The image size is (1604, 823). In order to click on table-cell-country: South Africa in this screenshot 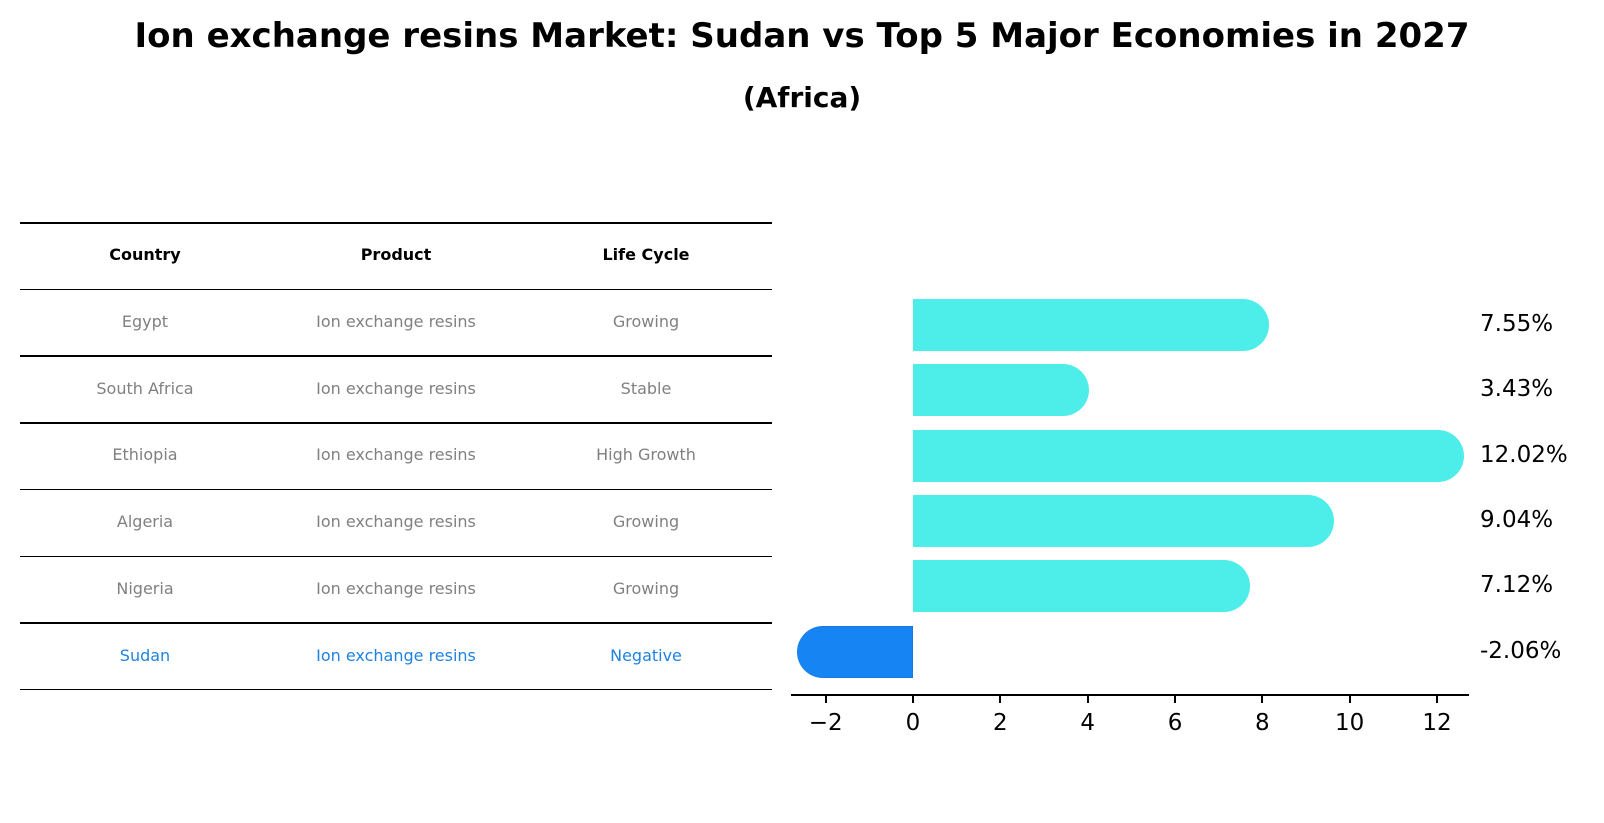, I will do `click(145, 388)`.